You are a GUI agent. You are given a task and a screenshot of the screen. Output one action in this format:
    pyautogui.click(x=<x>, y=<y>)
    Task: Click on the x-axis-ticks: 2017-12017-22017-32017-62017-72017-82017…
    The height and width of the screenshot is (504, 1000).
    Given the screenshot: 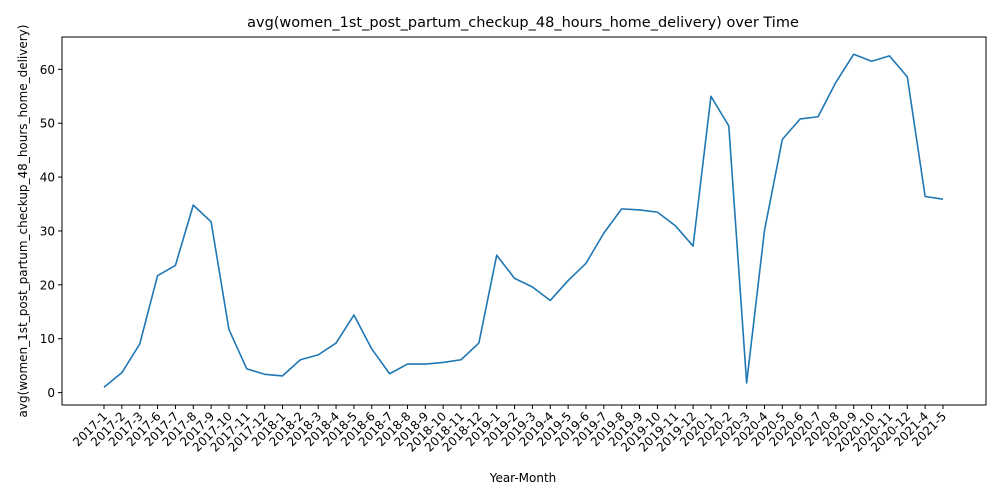 What is the action you would take?
    pyautogui.click(x=509, y=430)
    